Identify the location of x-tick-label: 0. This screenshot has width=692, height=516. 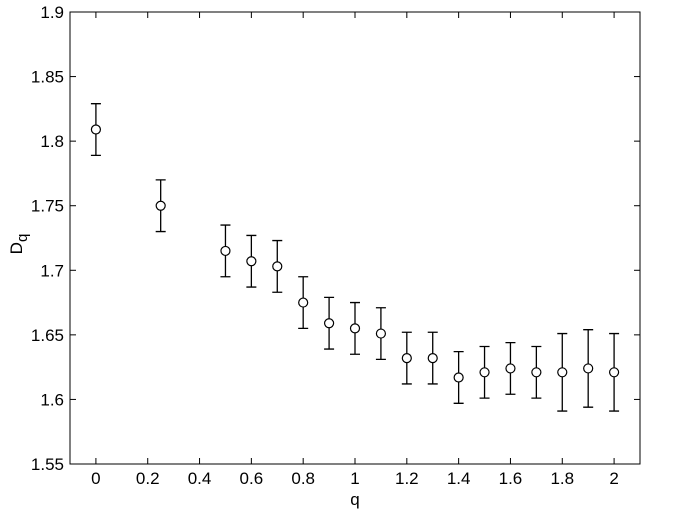
(95, 478).